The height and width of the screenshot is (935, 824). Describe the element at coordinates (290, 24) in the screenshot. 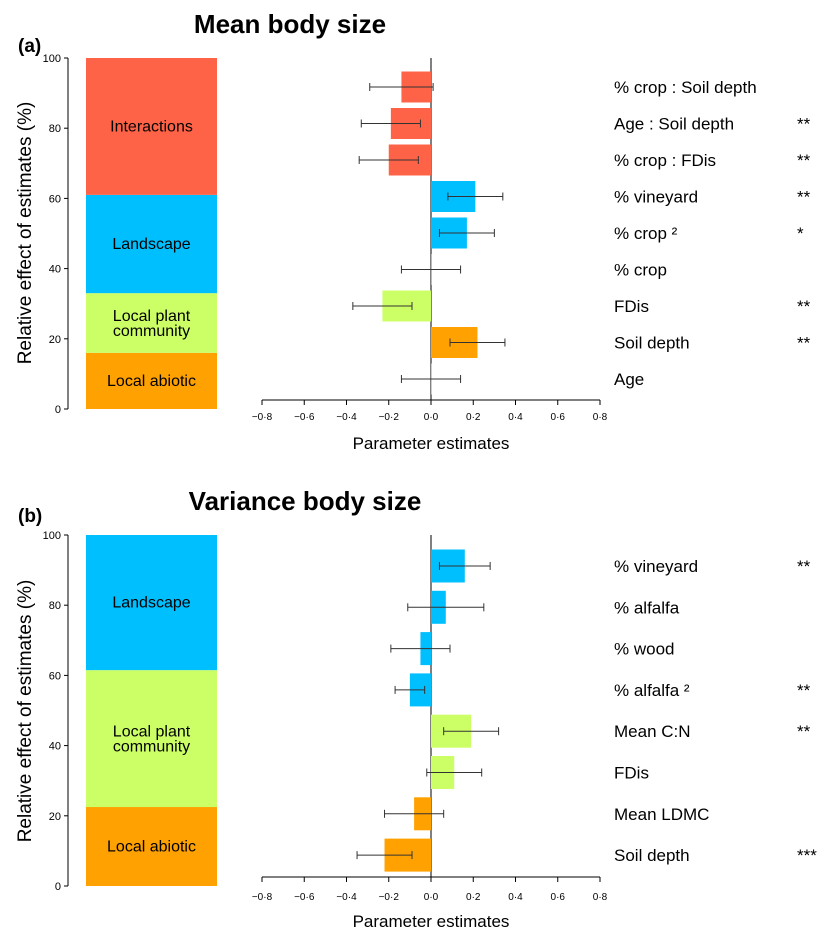

I see `panel-title: Mean body size` at that location.